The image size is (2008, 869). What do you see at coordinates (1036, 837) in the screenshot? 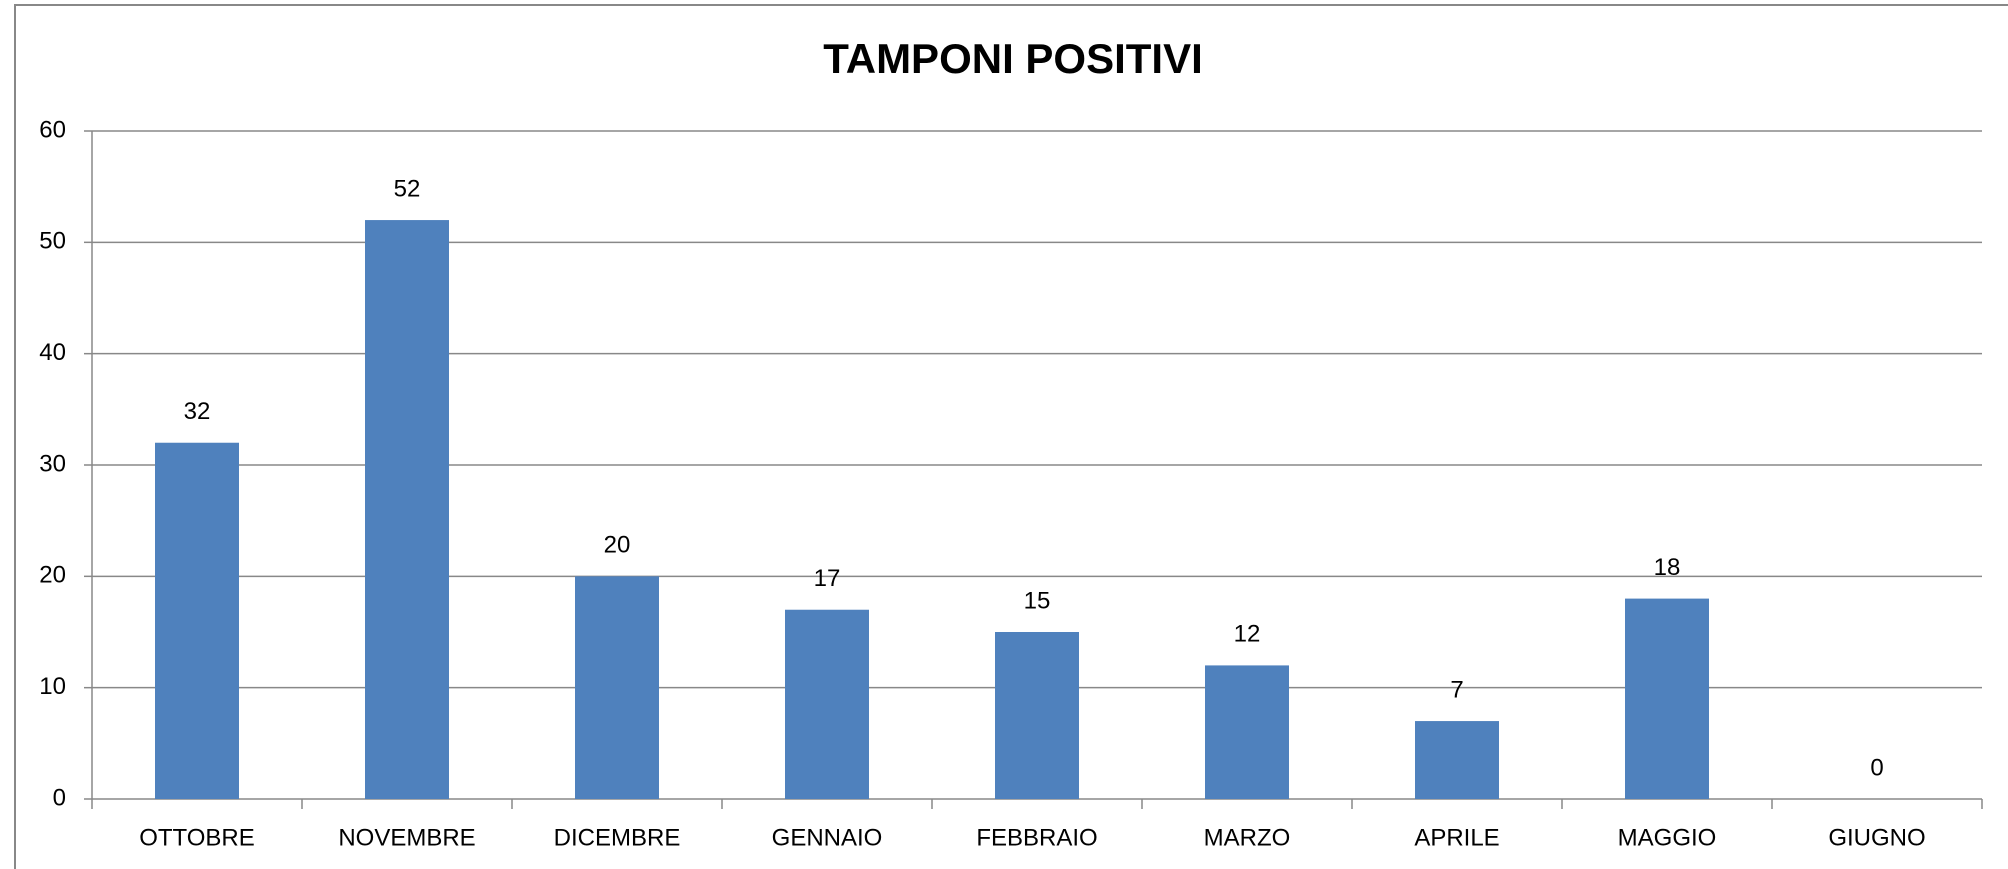
I see `x-tick-label: FEBBRAIO` at bounding box center [1036, 837].